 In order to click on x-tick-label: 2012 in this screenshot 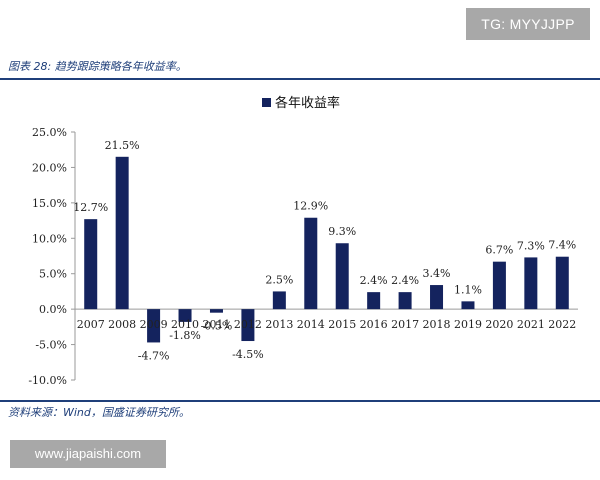, I will do `click(248, 324)`.